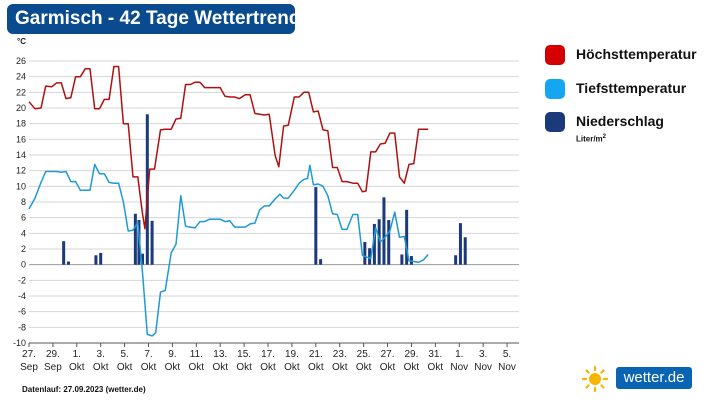 The image size is (717, 403). I want to click on y-tick-label: 4, so click(23, 233).